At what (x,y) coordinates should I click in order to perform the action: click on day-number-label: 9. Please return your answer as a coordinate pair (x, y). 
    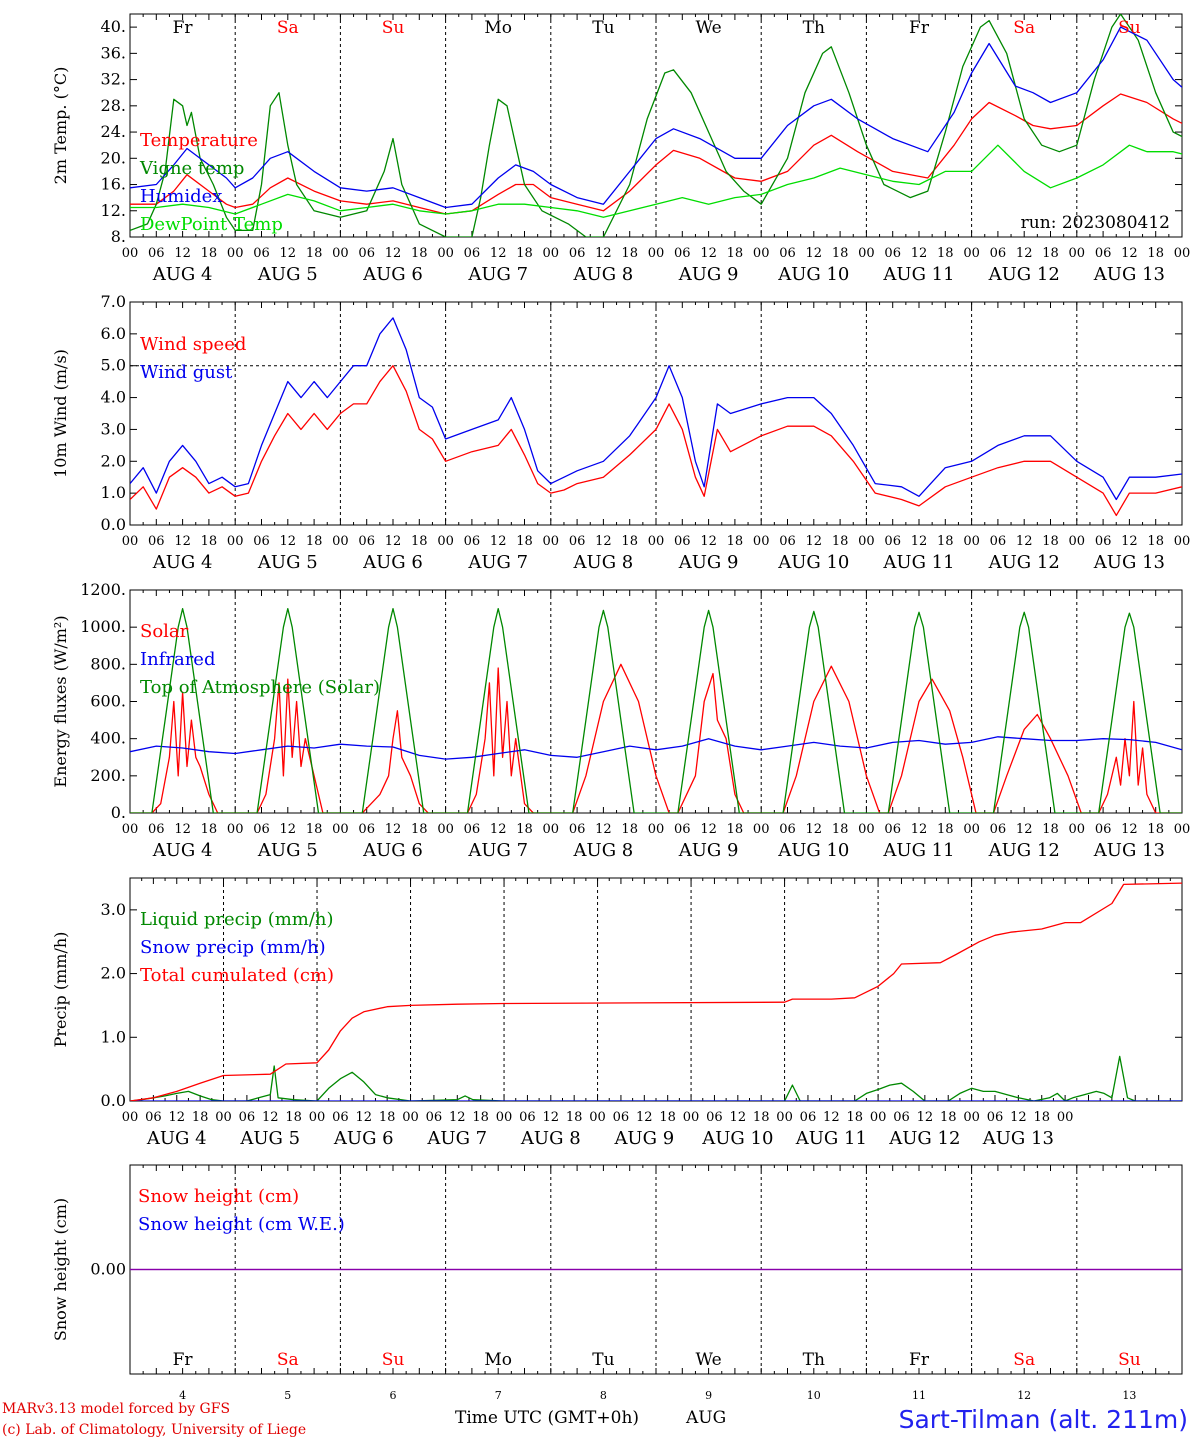
    Looking at the image, I should click on (708, 1395).